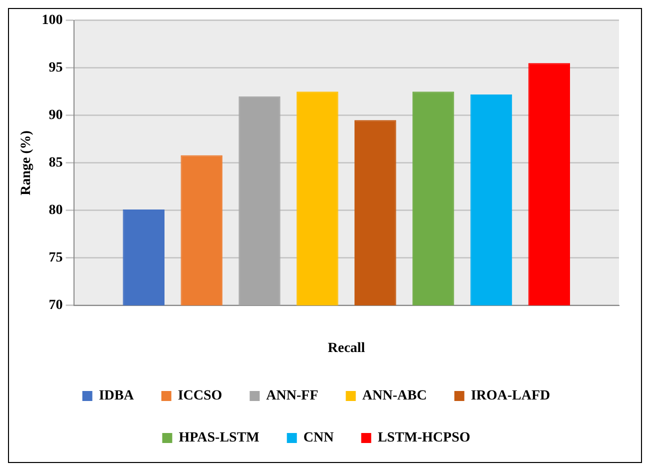 The image size is (652, 473). Describe the element at coordinates (292, 396) in the screenshot. I see `legend-label: ANN-FF` at that location.